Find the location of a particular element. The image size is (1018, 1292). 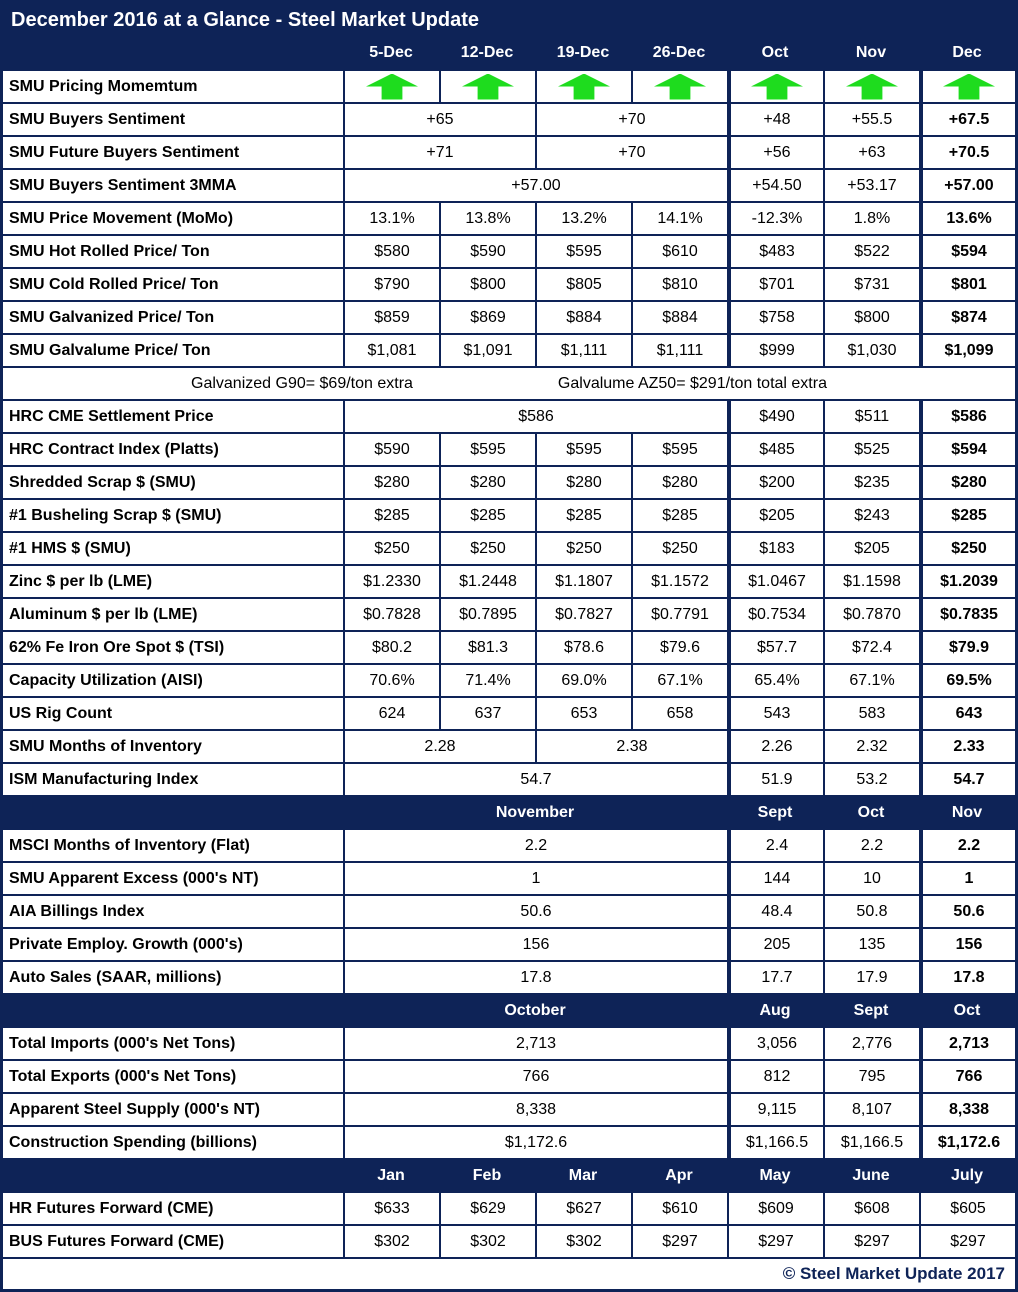

cell: $0.7895 is located at coordinates (487, 614).